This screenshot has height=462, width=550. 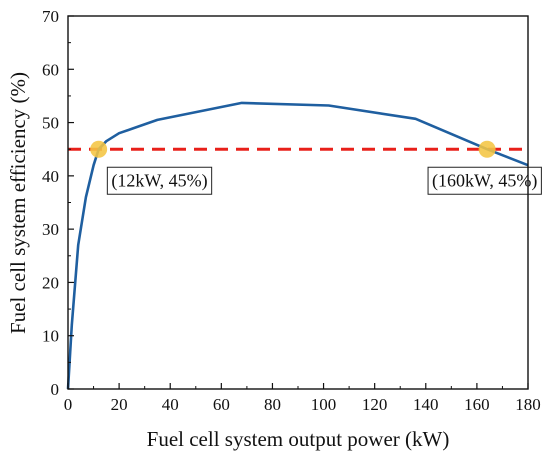 What do you see at coordinates (68, 404) in the screenshot?
I see `x-tick-label: 0` at bounding box center [68, 404].